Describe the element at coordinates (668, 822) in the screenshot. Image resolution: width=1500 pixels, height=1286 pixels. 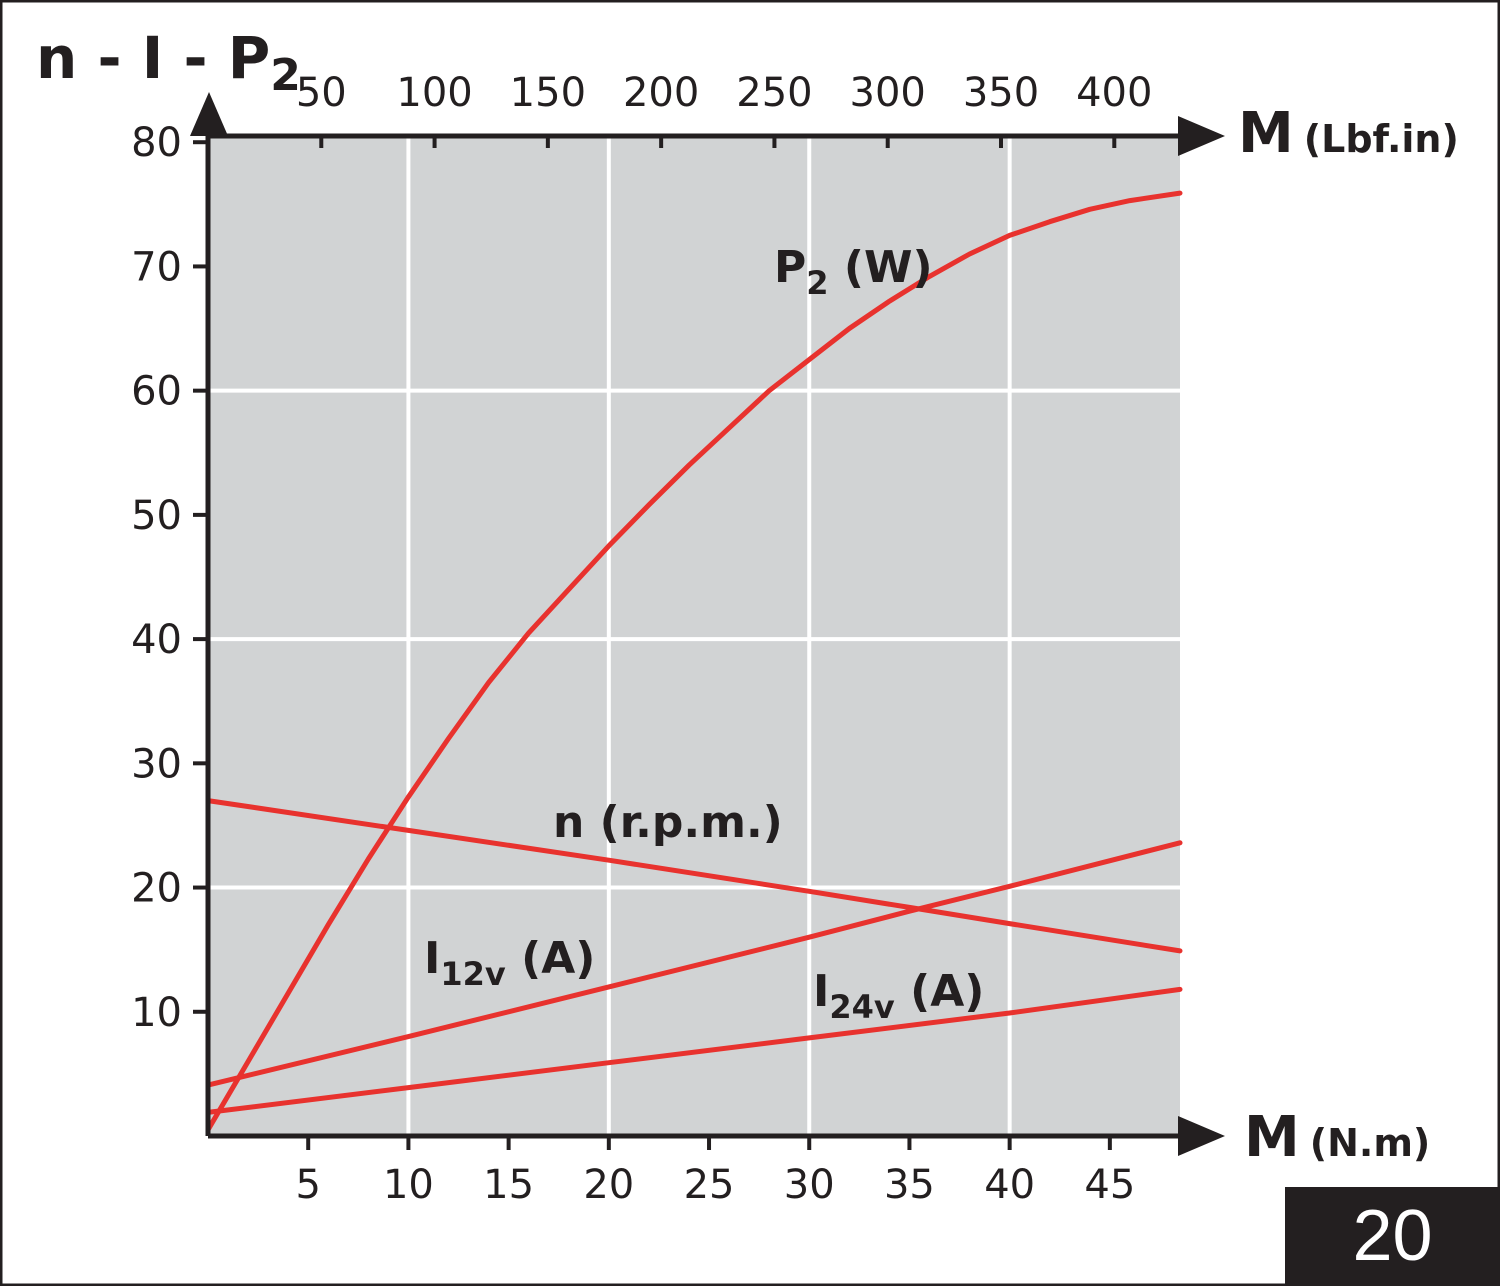
I see `series-label-n: n (r.p.m.)` at that location.